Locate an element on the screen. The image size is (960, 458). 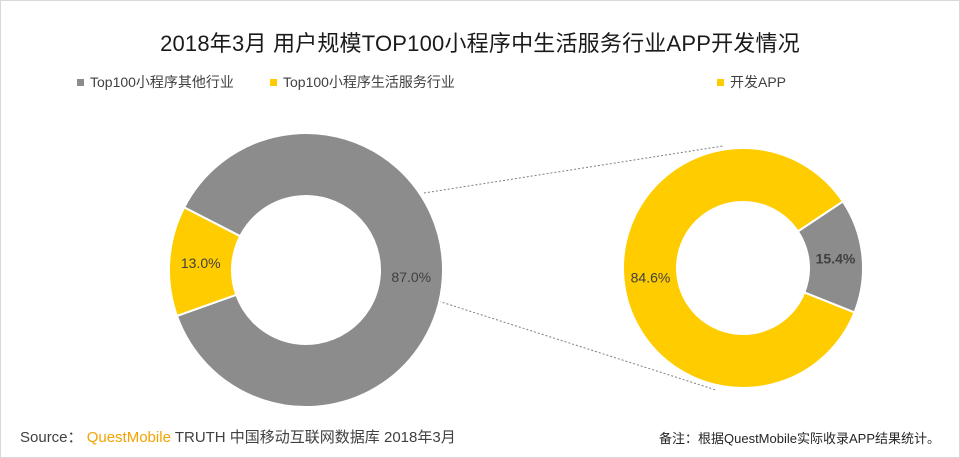
legend-item-develop-app: 开发APP is located at coordinates (751, 82).